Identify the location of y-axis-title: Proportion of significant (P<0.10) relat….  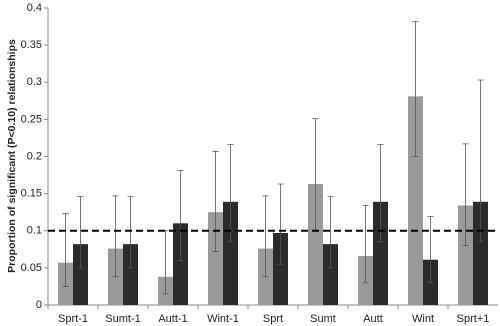
(12, 156).